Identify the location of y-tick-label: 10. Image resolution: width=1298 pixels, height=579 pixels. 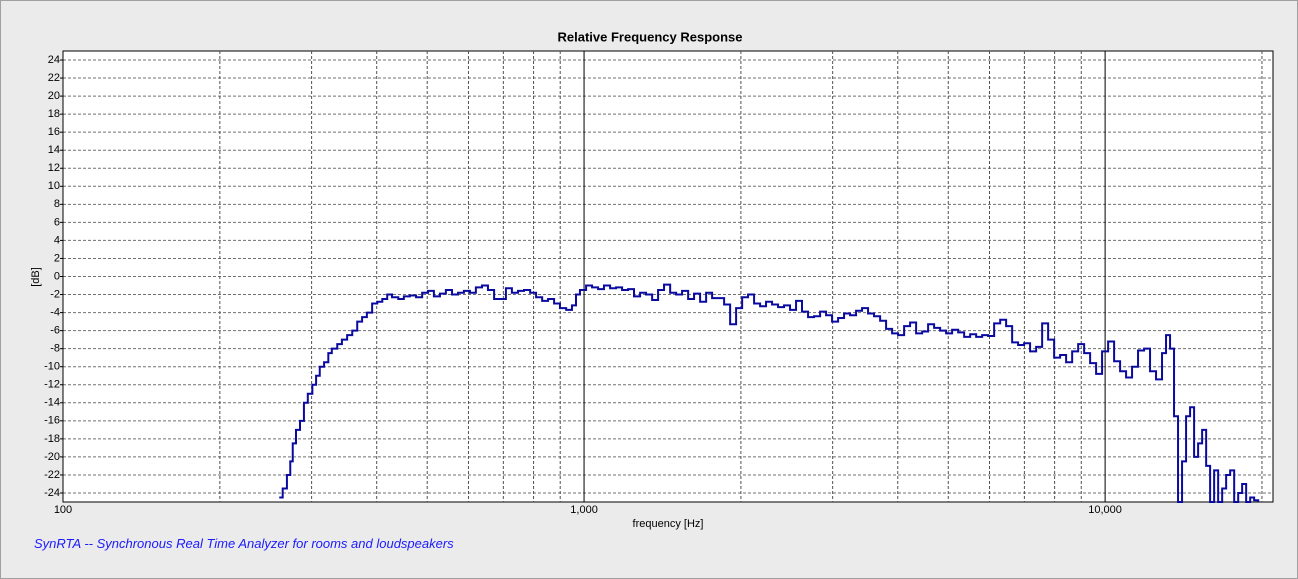
(54, 186).